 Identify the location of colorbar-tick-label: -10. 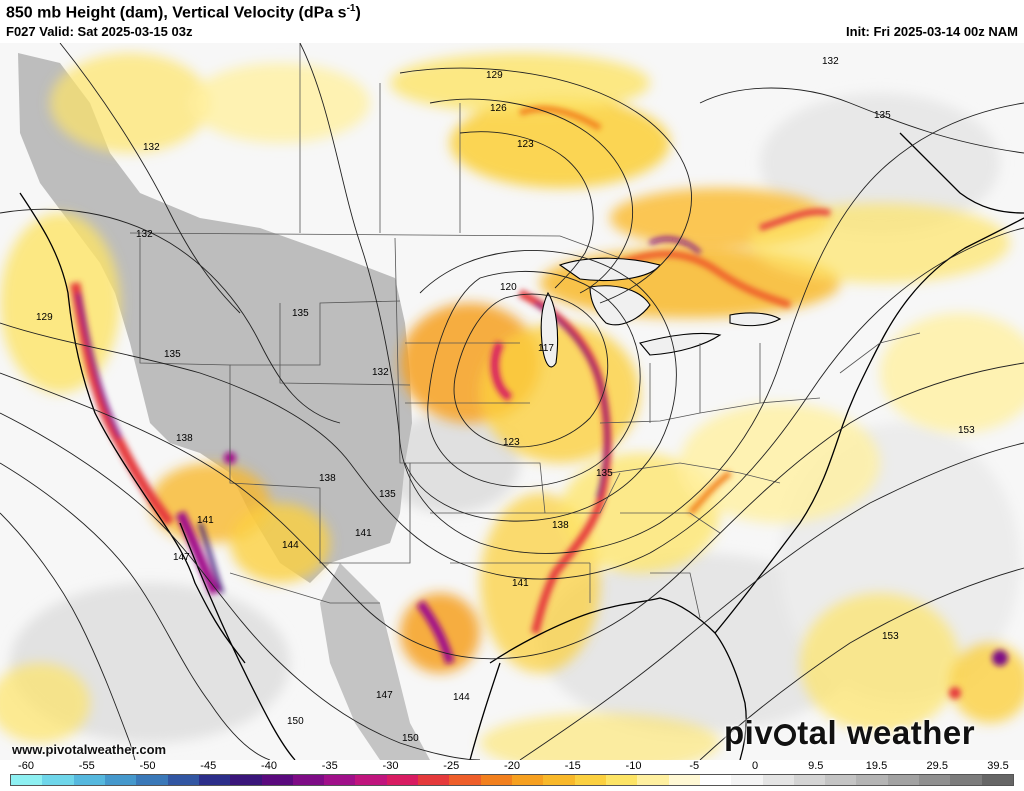
(633, 766).